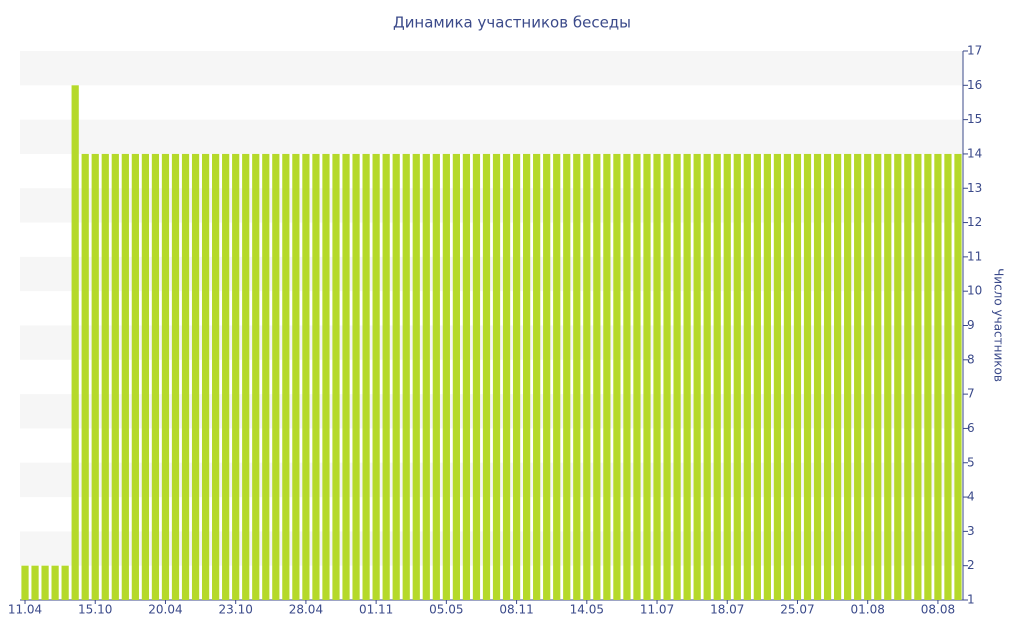 This screenshot has width=1024, height=644. I want to click on x-tick-label: 11.04, so click(25, 610).